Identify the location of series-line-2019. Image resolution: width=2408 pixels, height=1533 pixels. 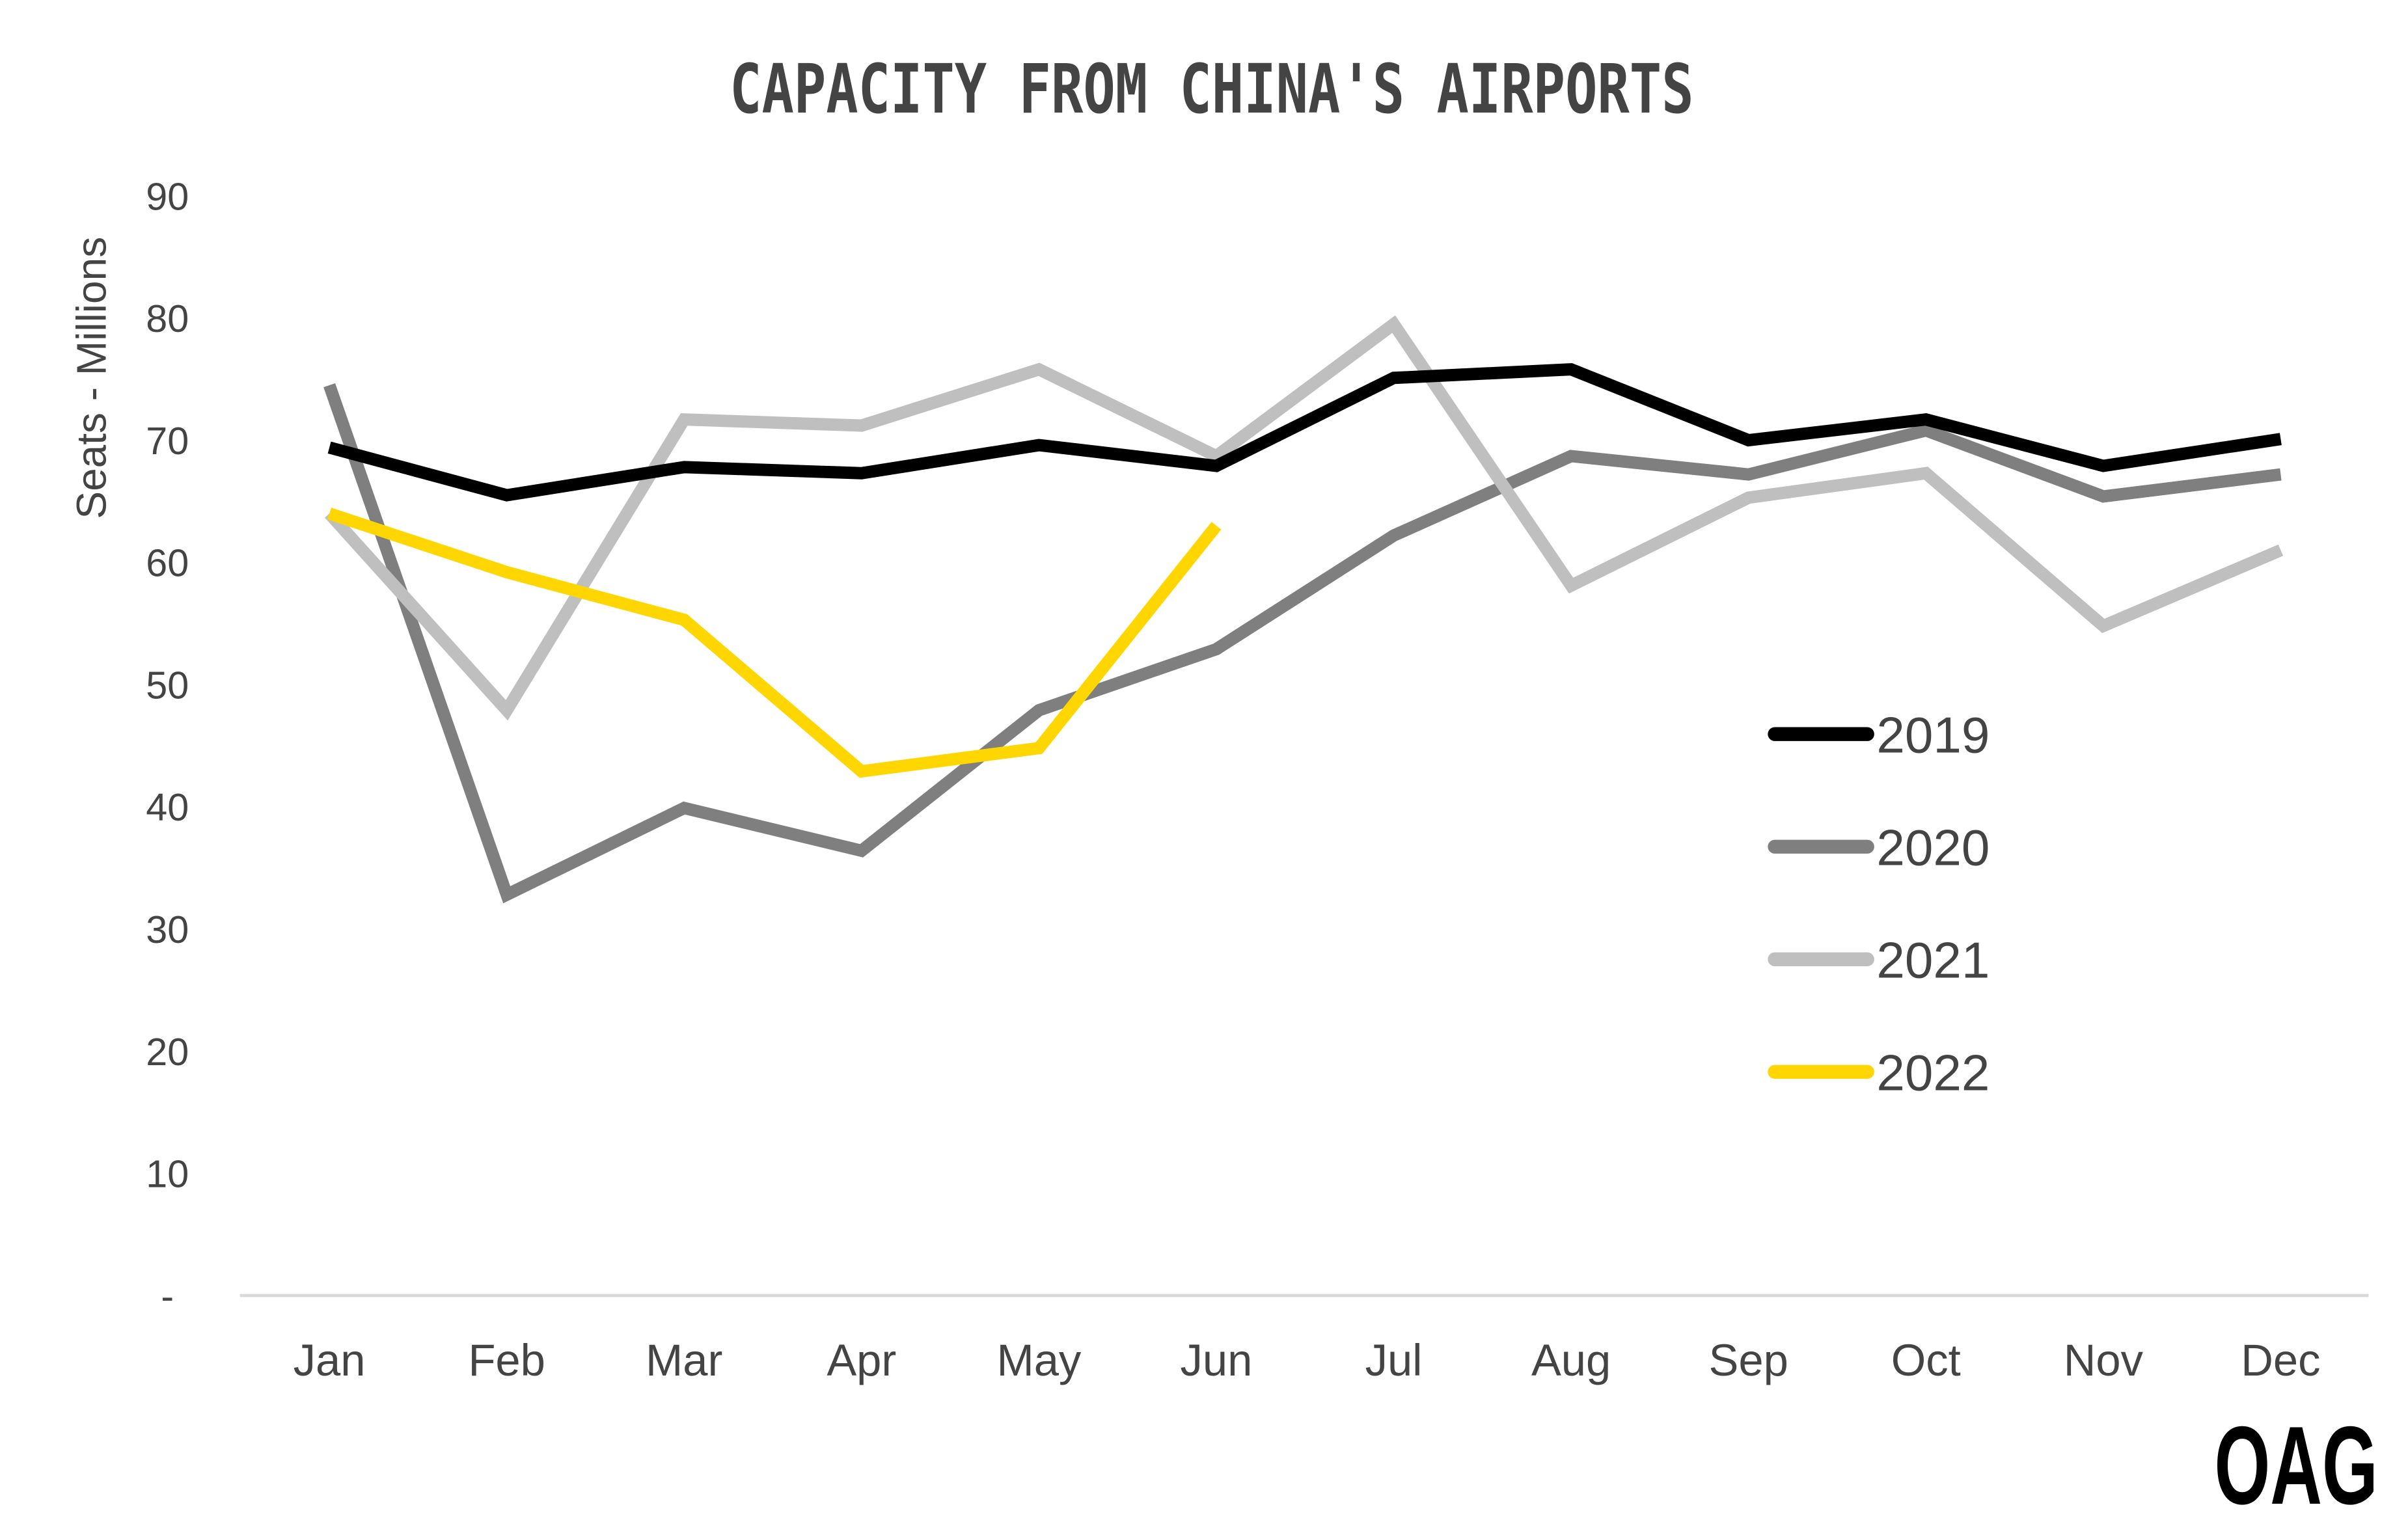
(1304, 432).